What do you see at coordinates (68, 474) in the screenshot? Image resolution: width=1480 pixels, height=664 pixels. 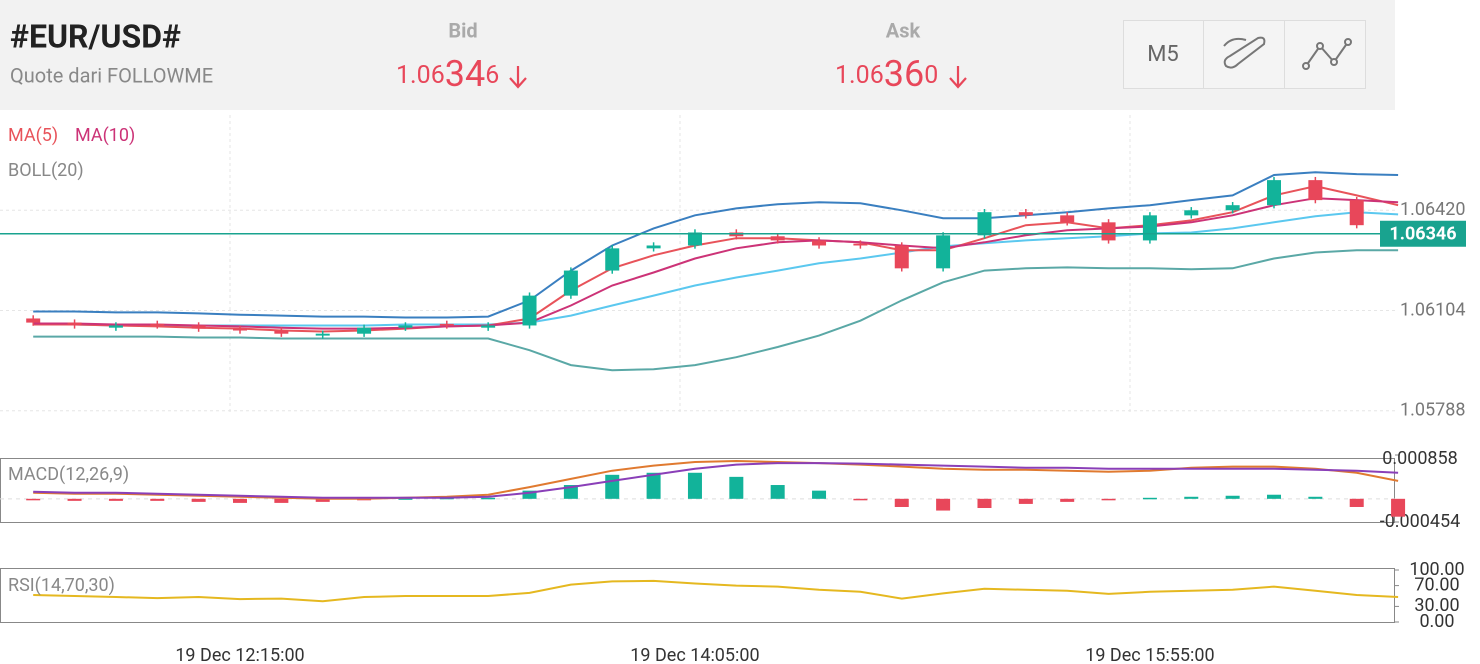 I see `panel-title: MACD(12,26,9)` at bounding box center [68, 474].